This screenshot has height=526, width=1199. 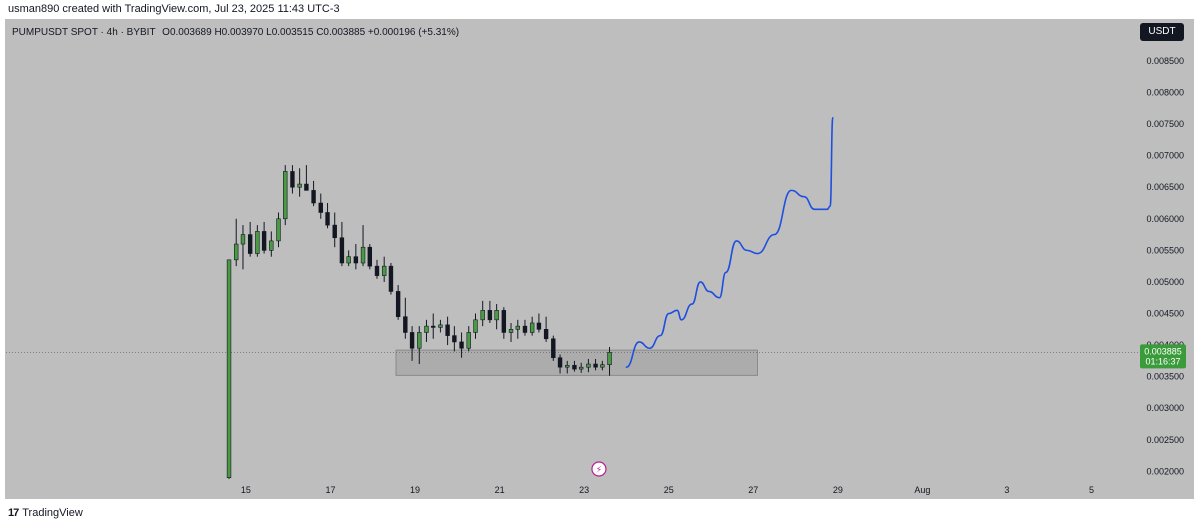 What do you see at coordinates (584, 490) in the screenshot?
I see `time-tick-label: 23` at bounding box center [584, 490].